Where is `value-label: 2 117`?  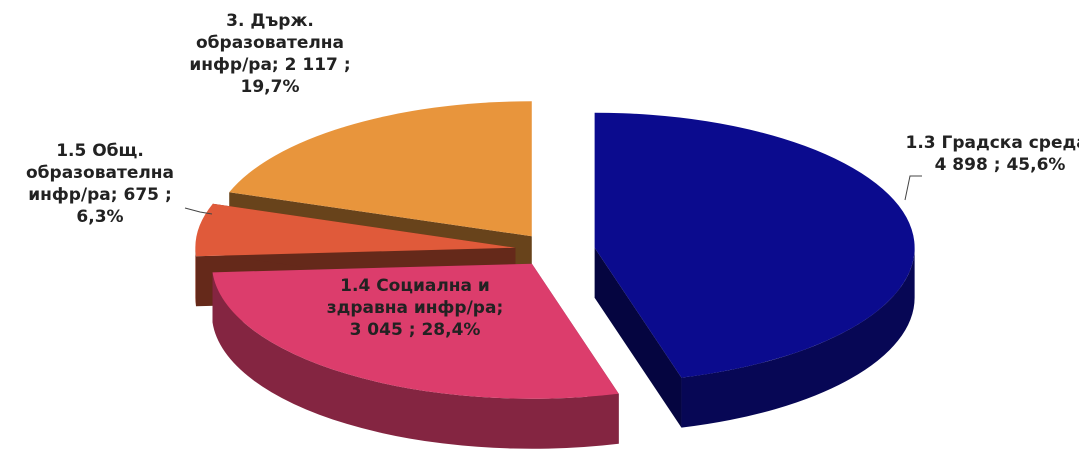 value-label: 2 117 is located at coordinates (311, 65).